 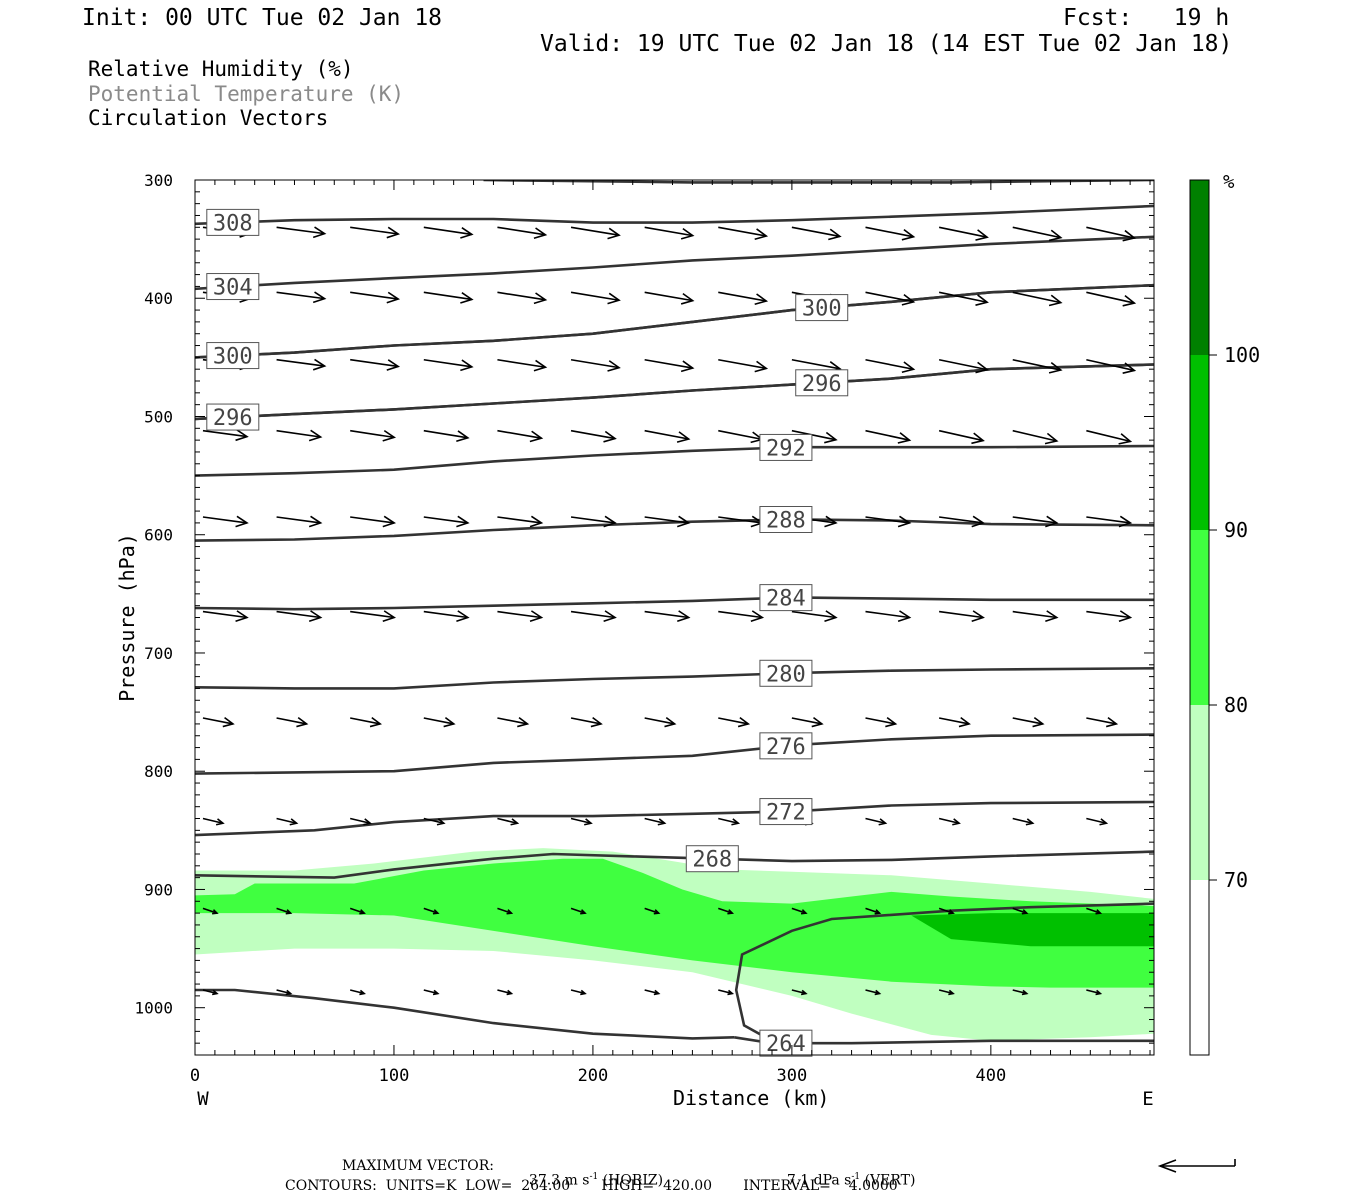 What do you see at coordinates (1199, 442) in the screenshot?
I see `colorbar-segment` at bounding box center [1199, 442].